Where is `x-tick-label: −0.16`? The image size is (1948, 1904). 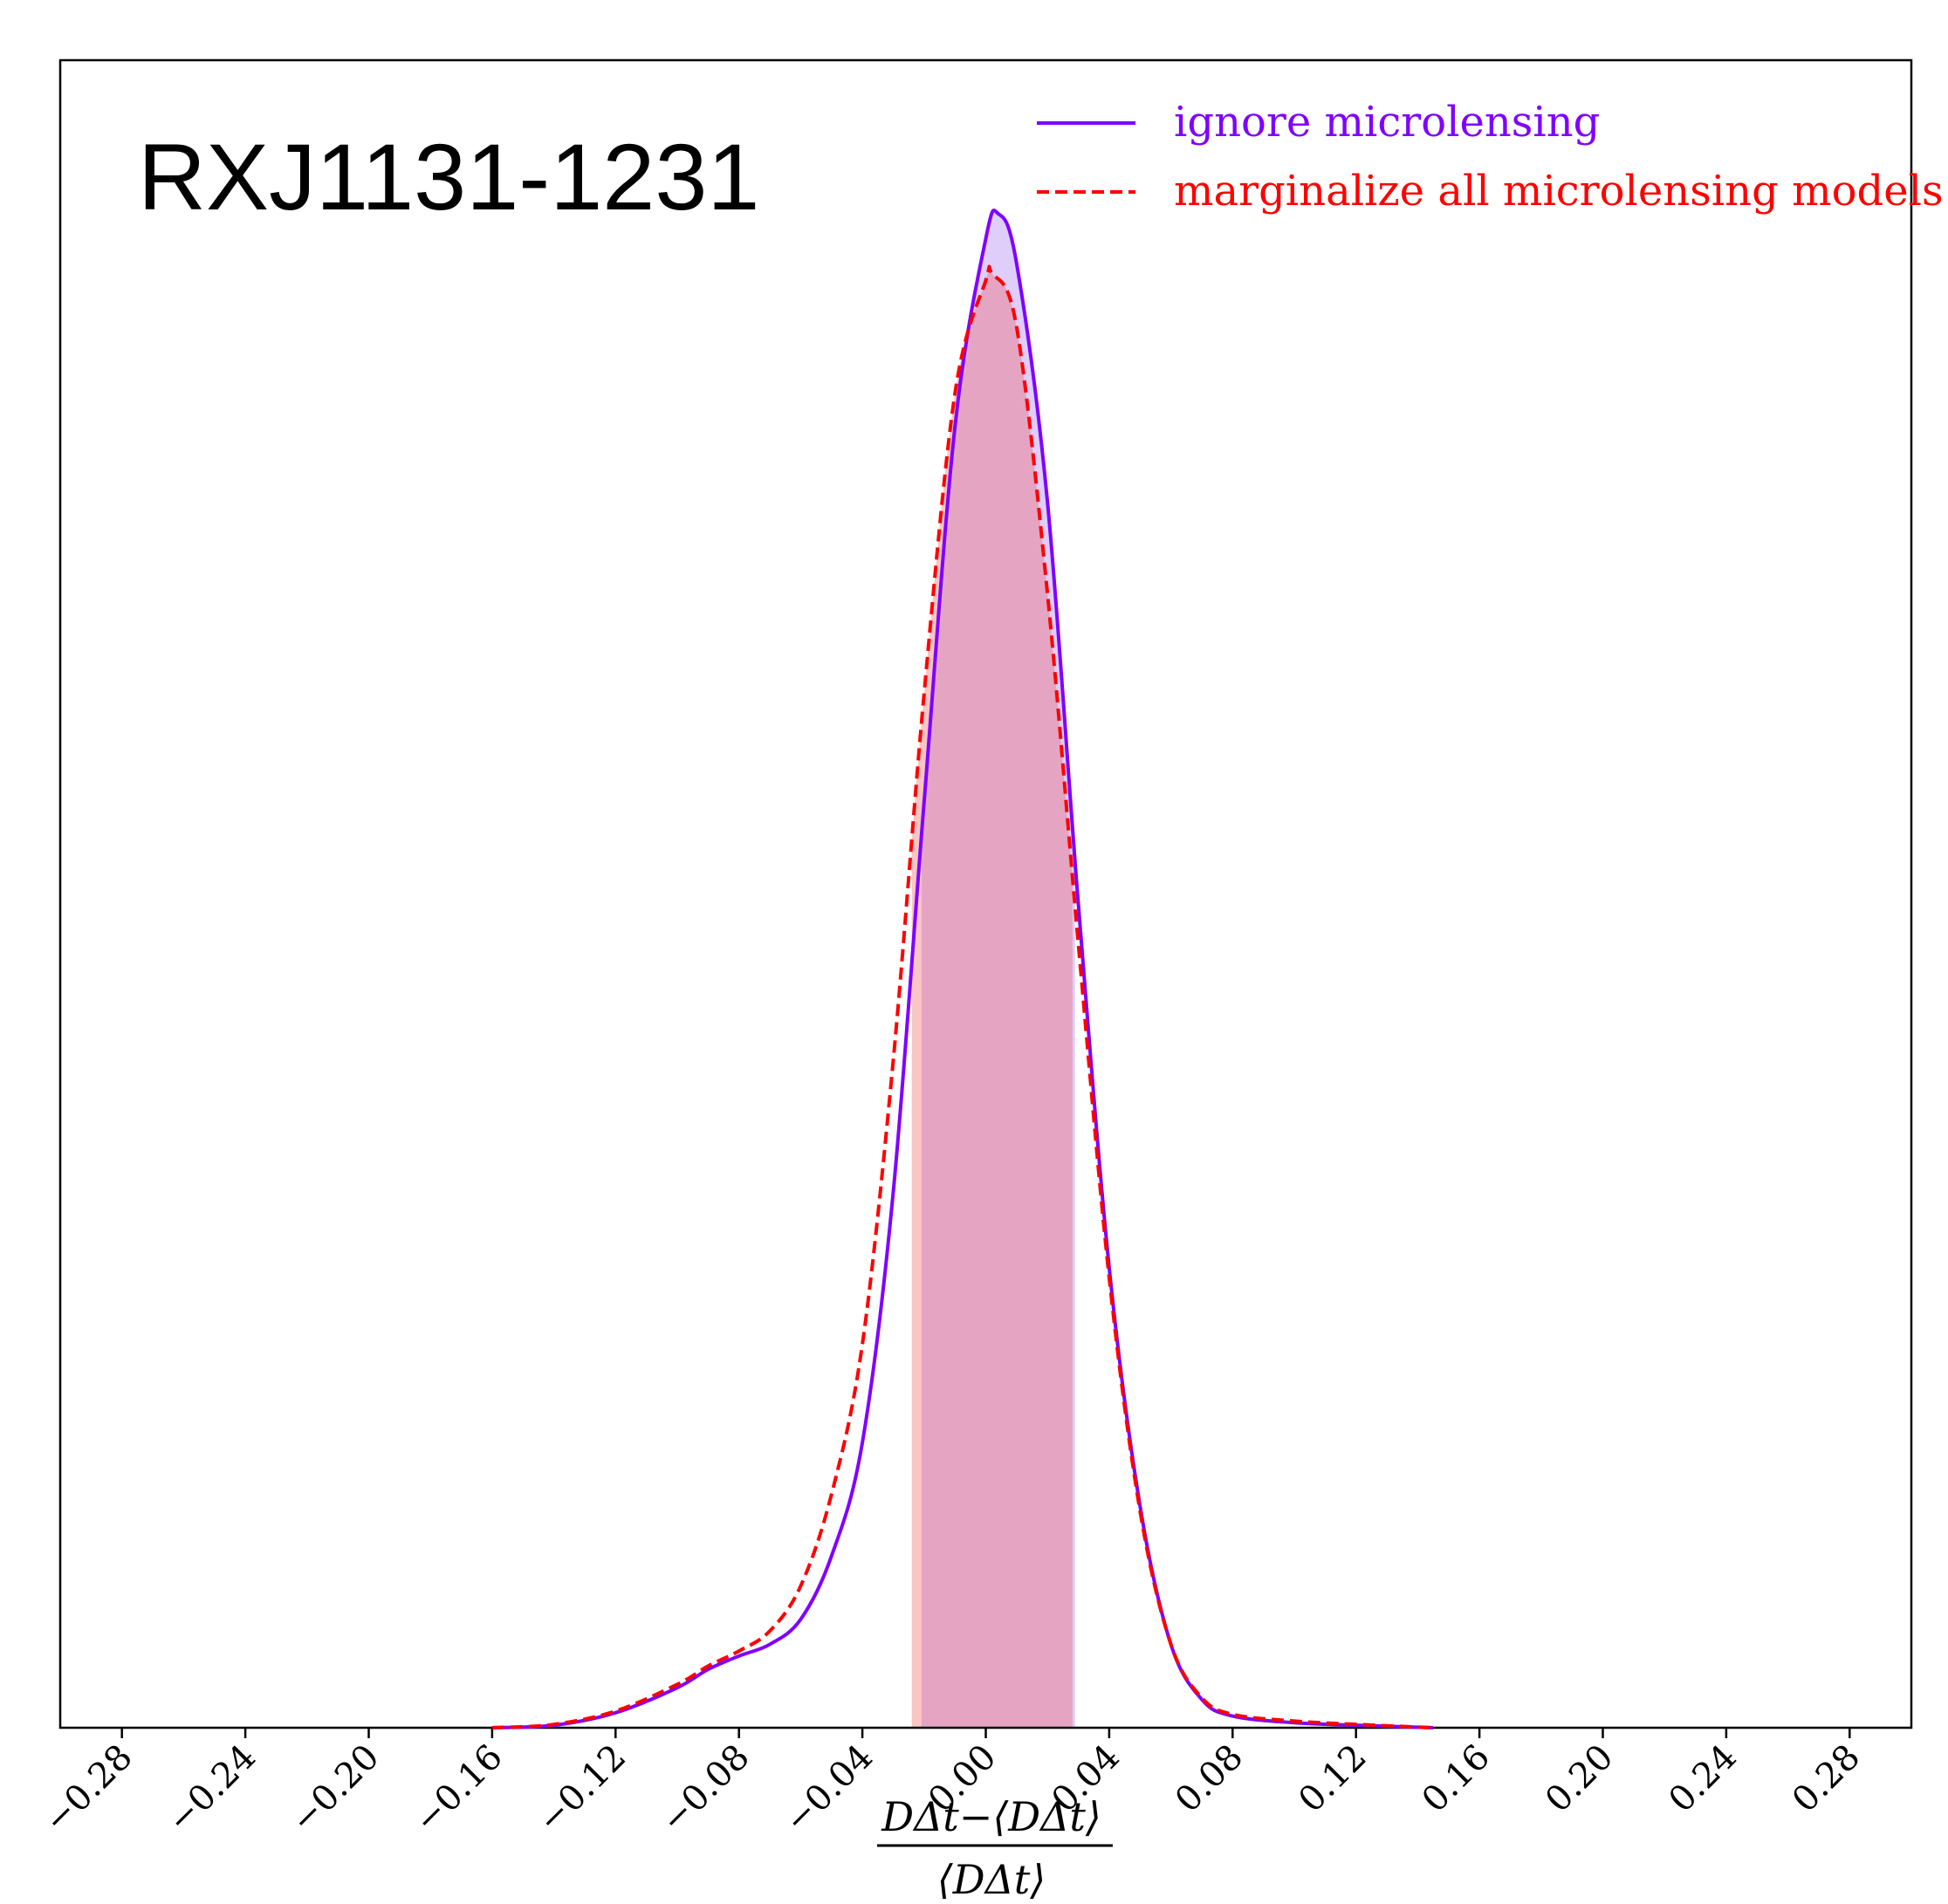 x-tick-label: −0.16 is located at coordinates (459, 1789).